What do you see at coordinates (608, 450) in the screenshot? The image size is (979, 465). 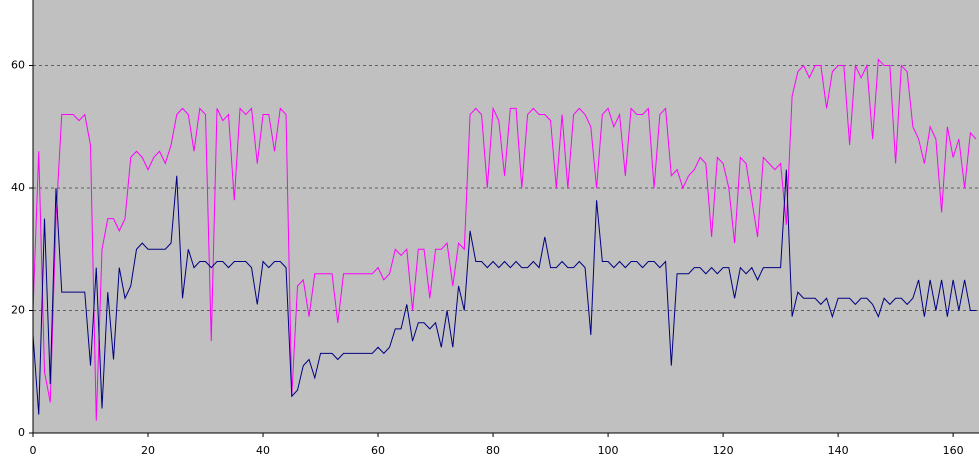 I see `x-tick-label: 100` at bounding box center [608, 450].